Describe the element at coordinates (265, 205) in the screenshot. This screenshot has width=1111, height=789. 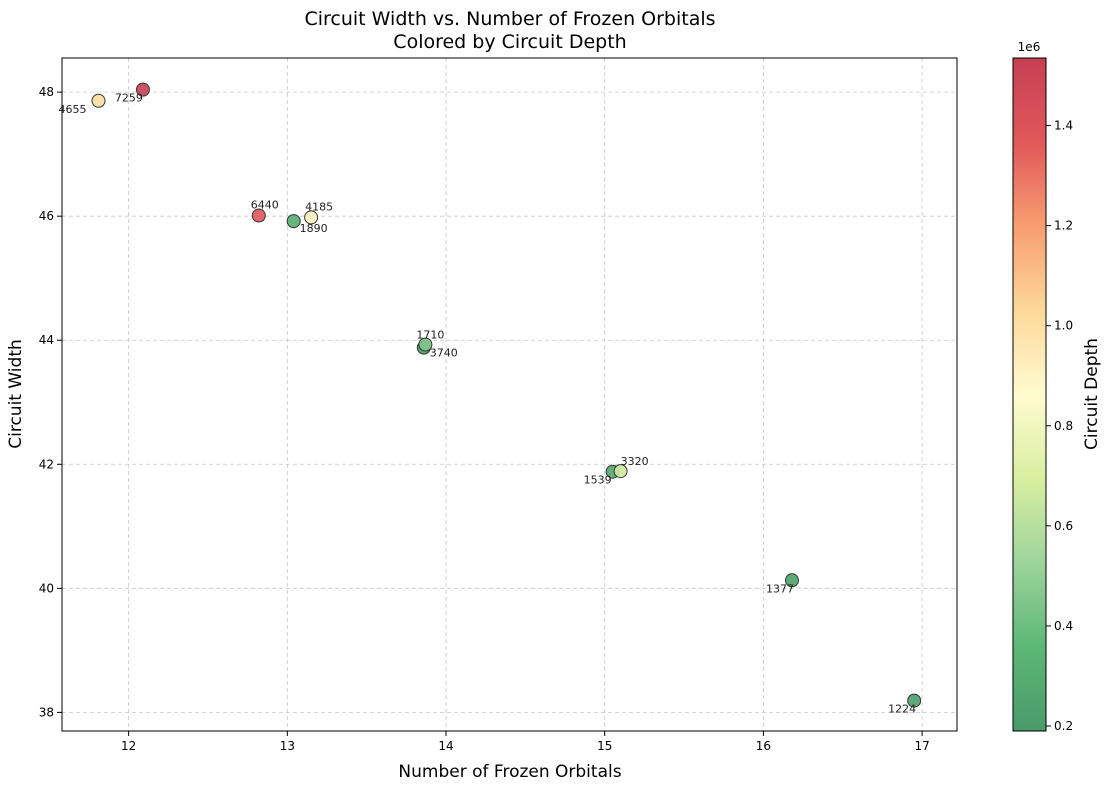
I see `point-annotation: 6440` at that location.